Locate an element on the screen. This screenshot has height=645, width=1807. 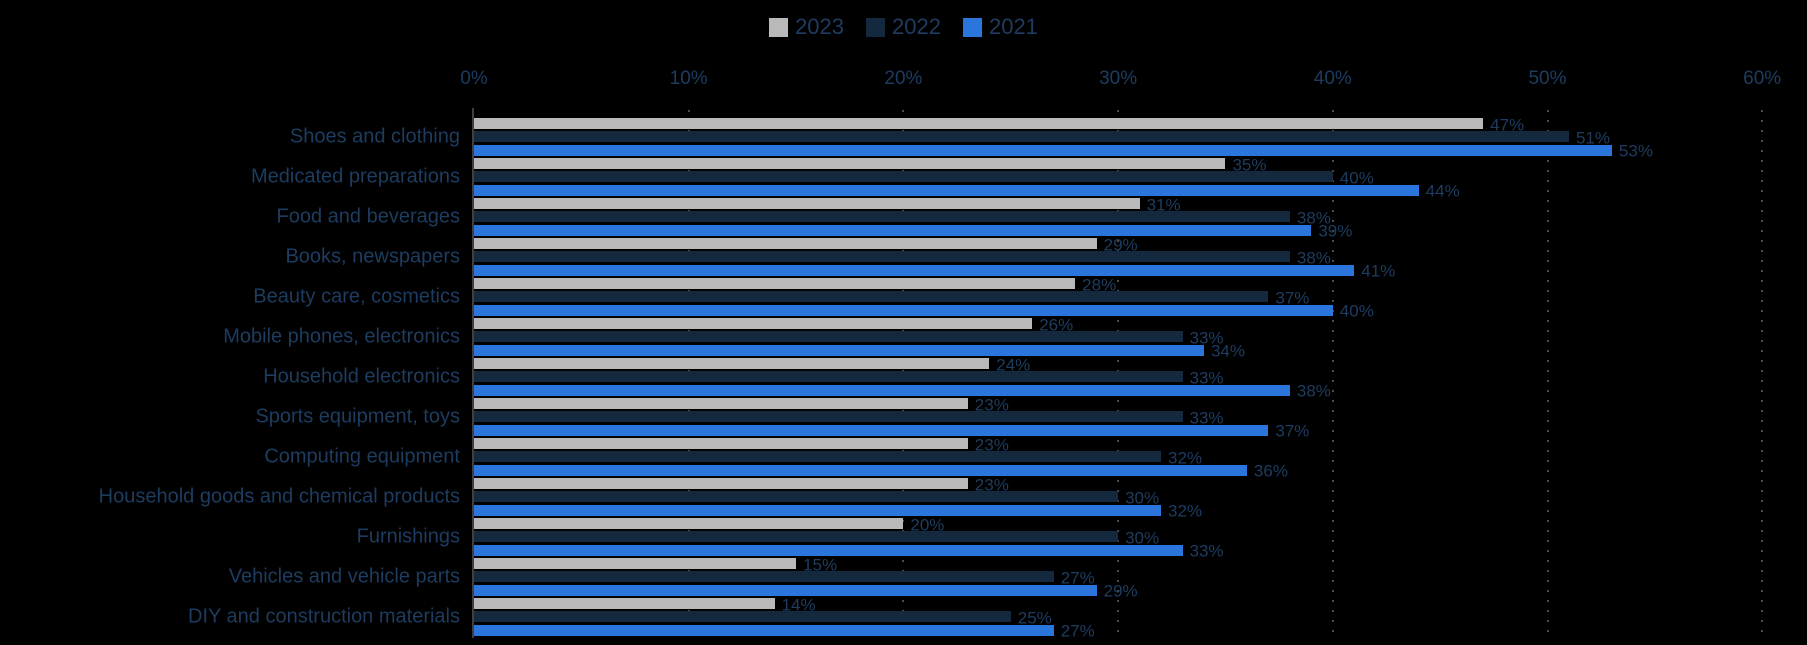
bar-2023-furnishings is located at coordinates (689, 523).